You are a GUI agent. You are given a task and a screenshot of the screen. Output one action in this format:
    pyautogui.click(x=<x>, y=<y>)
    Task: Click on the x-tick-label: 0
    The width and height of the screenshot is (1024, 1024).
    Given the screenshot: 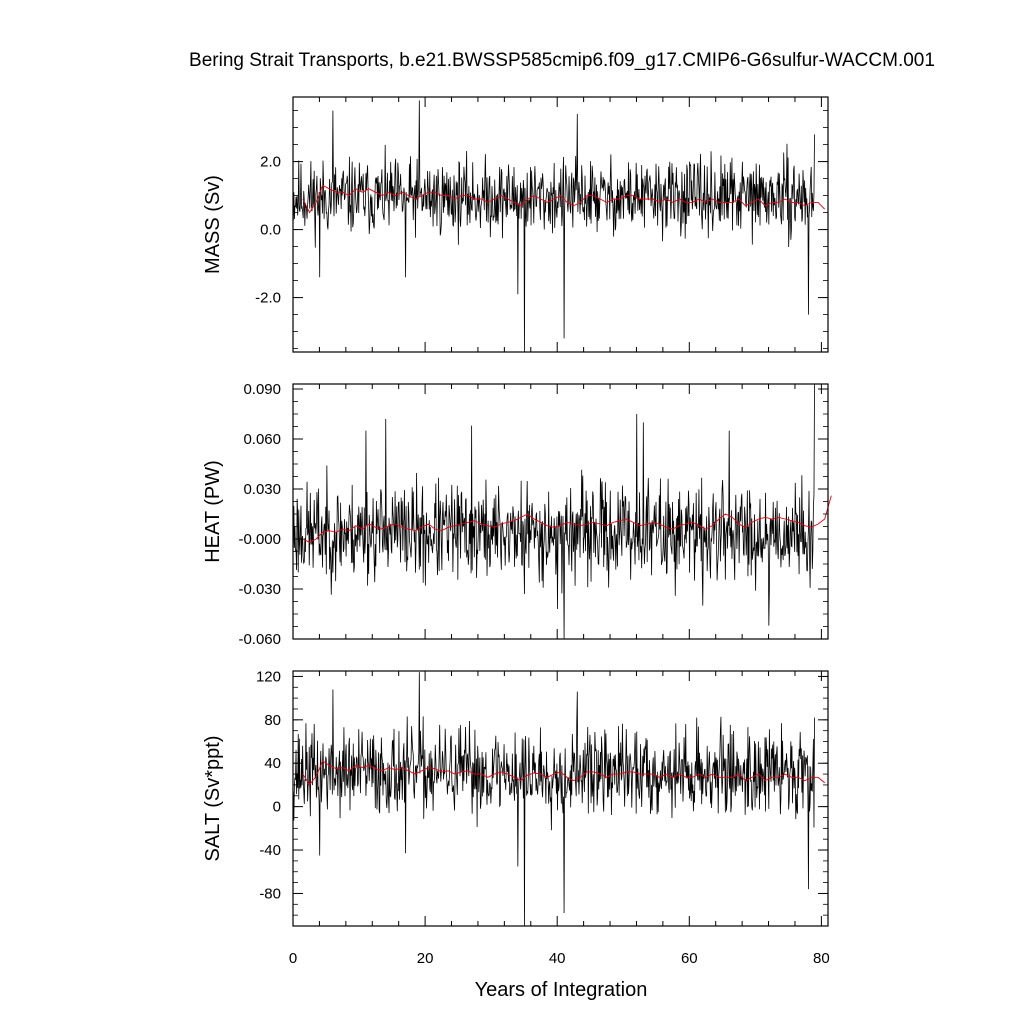 What is the action you would take?
    pyautogui.click(x=293, y=958)
    